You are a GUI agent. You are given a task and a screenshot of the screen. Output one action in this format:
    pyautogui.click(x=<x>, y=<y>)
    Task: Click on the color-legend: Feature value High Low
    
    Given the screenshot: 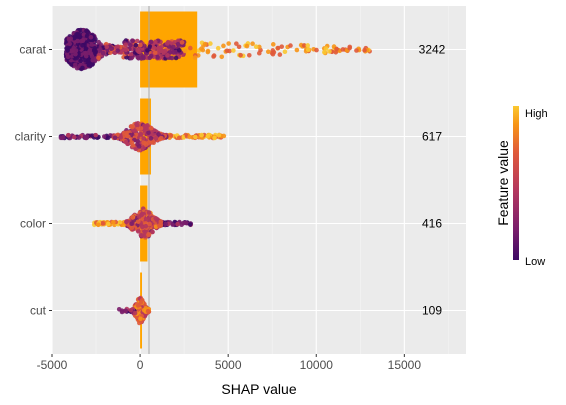 What is the action you would take?
    pyautogui.click(x=521, y=187)
    